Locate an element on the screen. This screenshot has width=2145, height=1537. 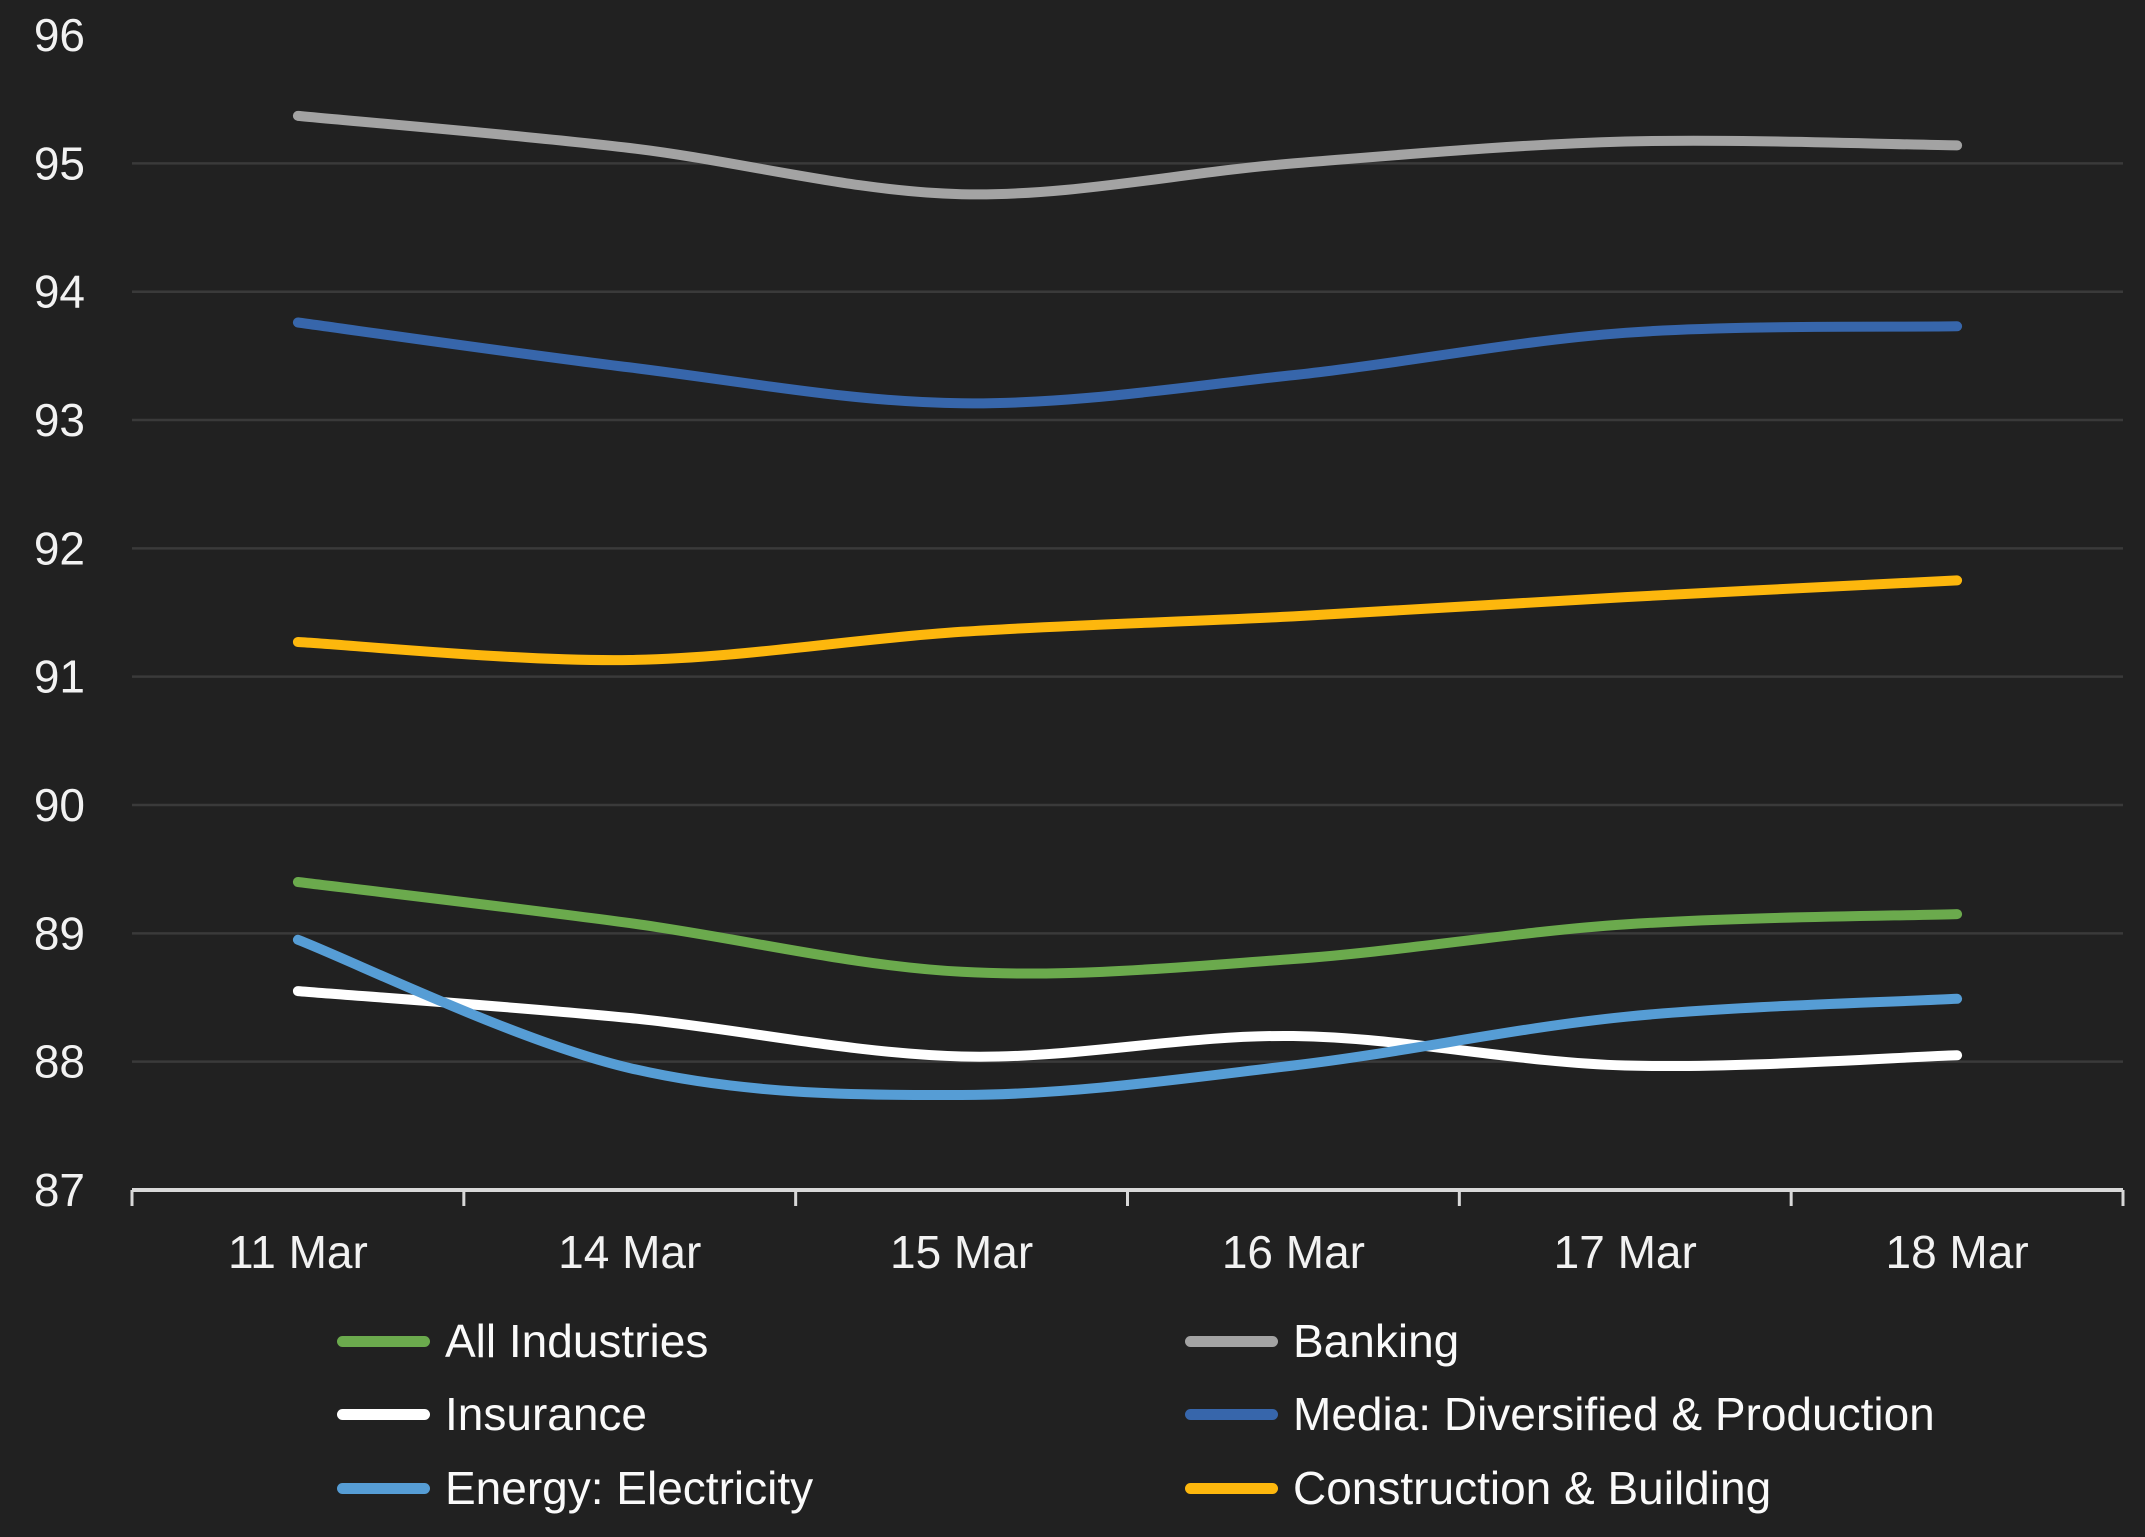
legend-item-all-industries: All Industries is located at coordinates (522, 1341).